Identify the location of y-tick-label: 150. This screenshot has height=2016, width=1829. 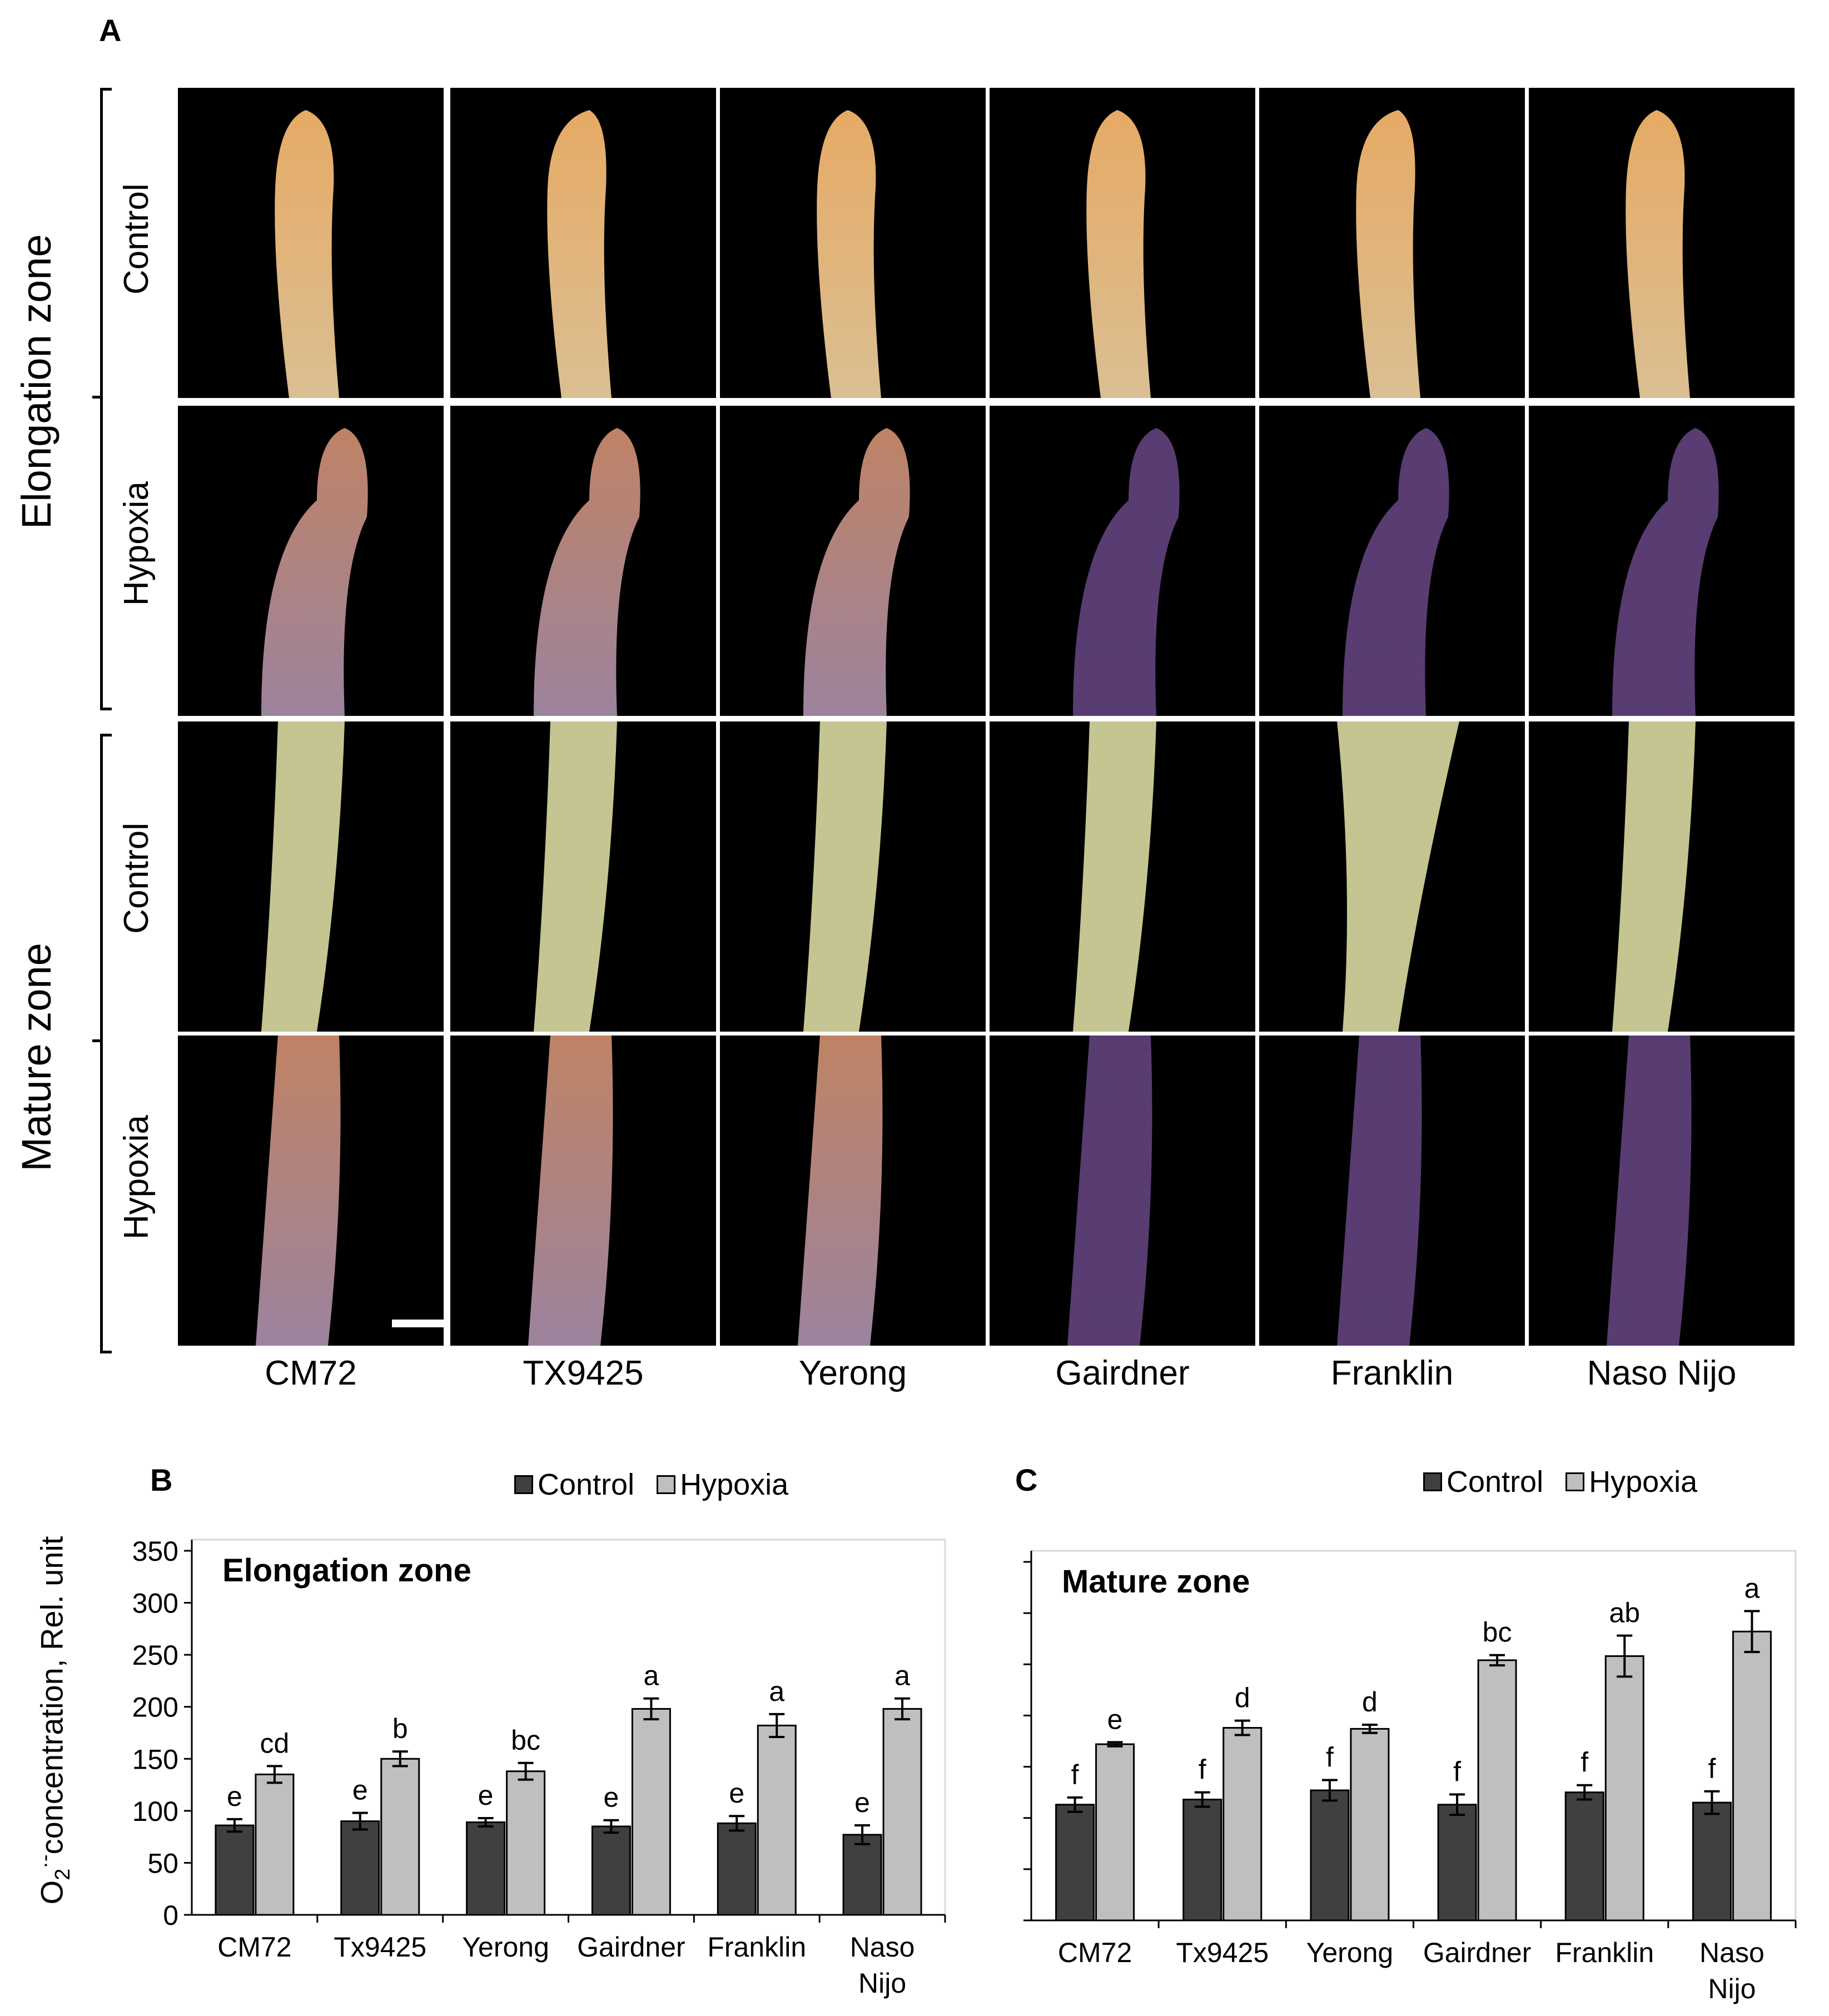
(155, 1759).